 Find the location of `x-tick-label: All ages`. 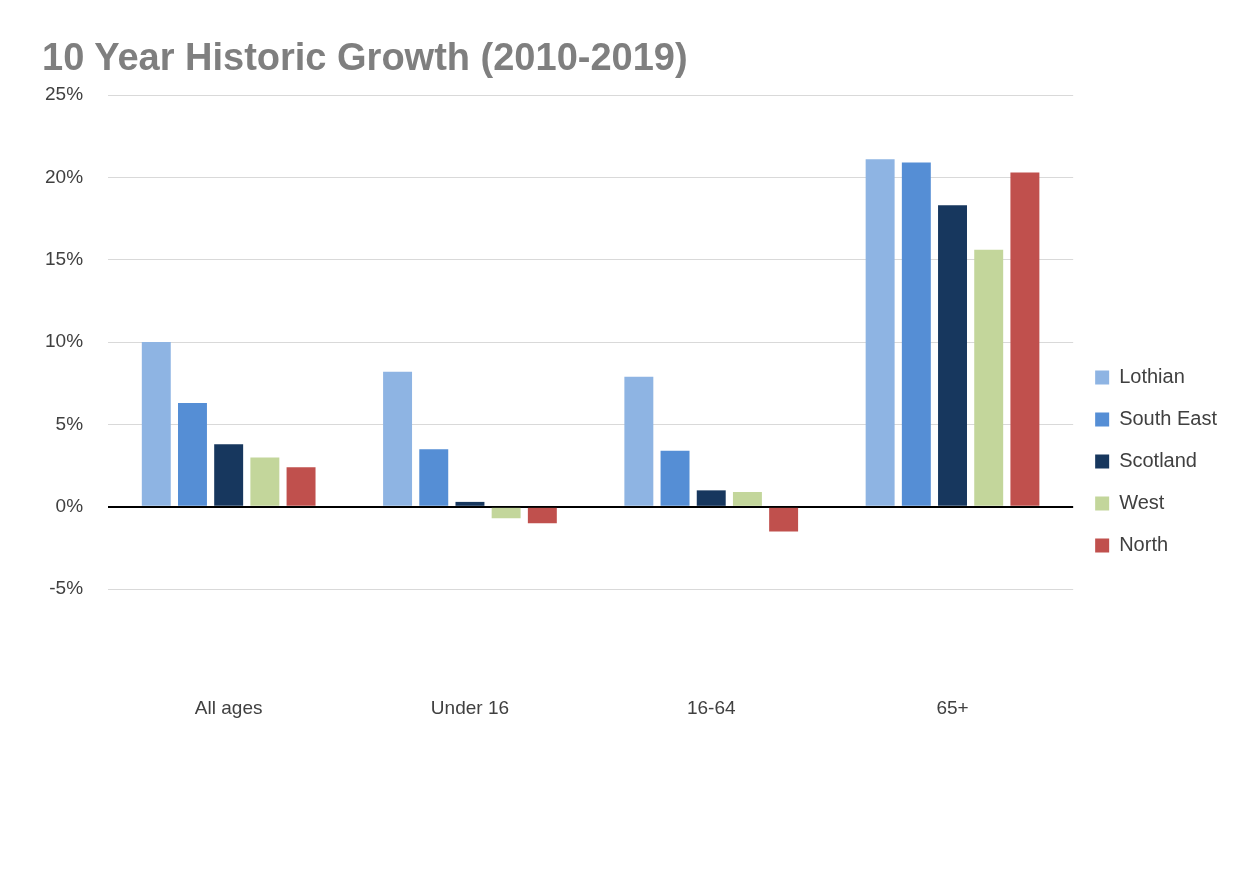

x-tick-label: All ages is located at coordinates (228, 707).